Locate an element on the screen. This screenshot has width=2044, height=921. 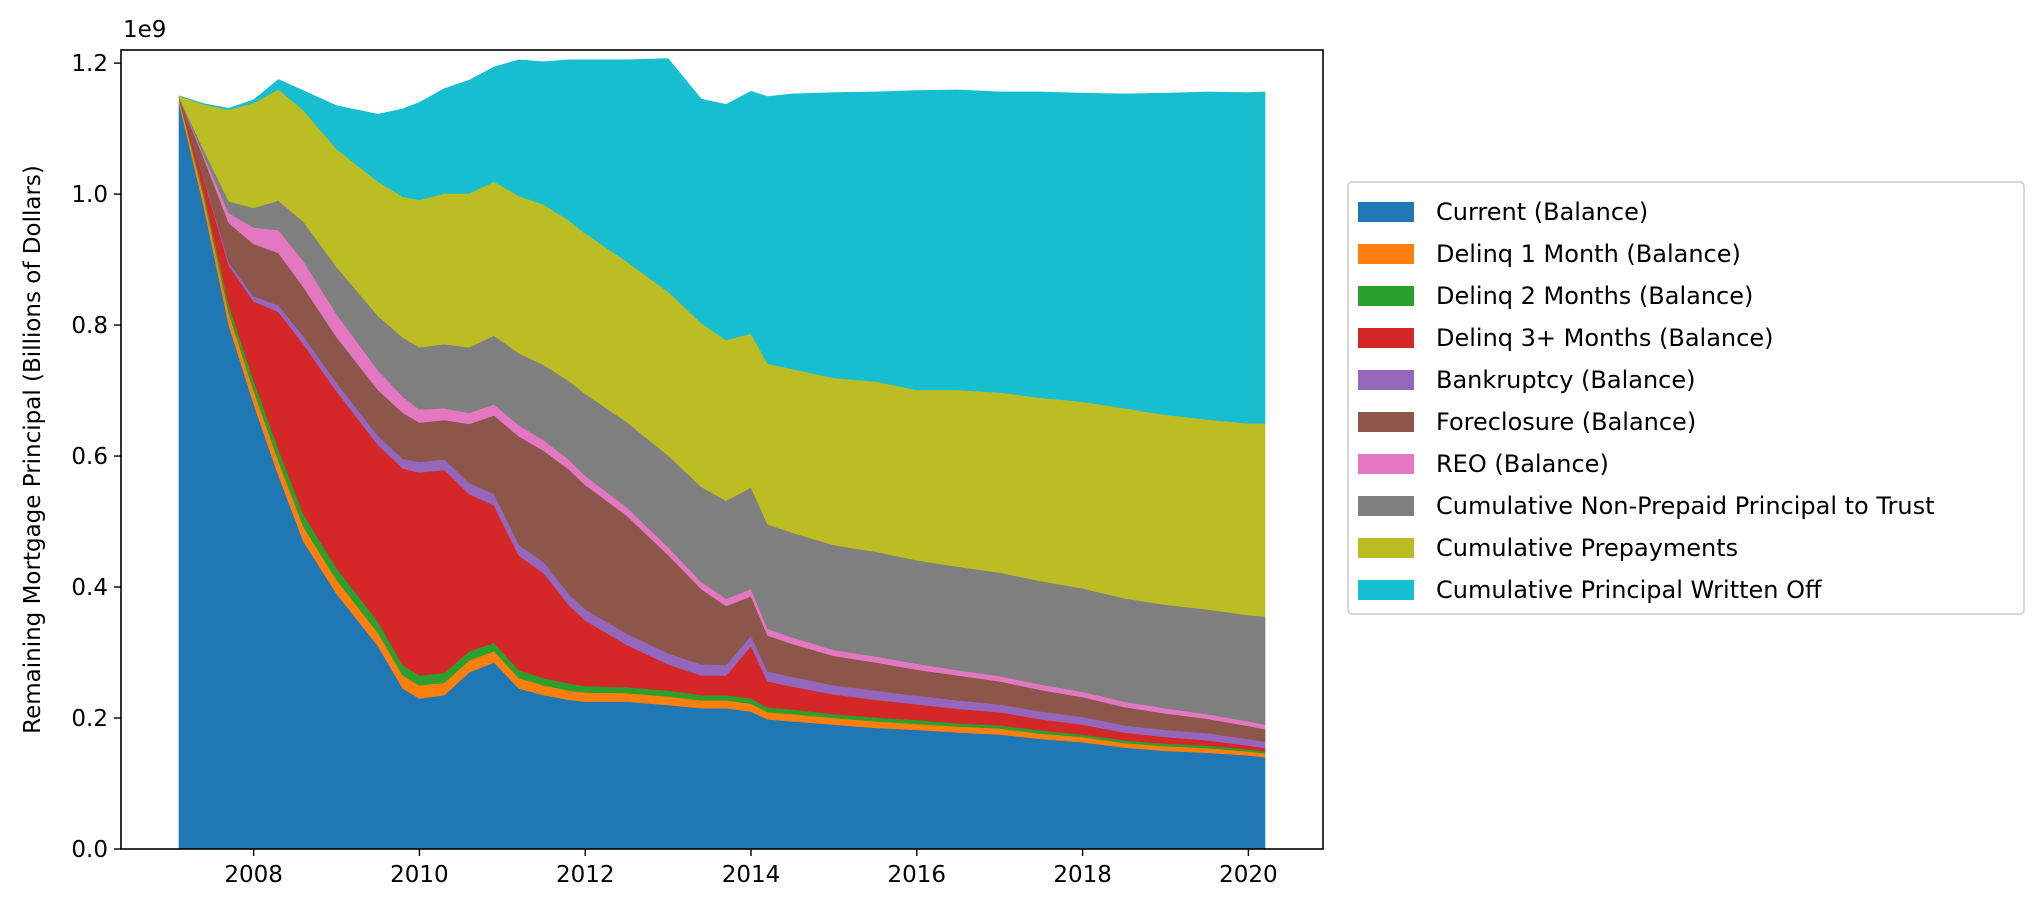
y-tick-label: 0.6 is located at coordinates (89, 457).